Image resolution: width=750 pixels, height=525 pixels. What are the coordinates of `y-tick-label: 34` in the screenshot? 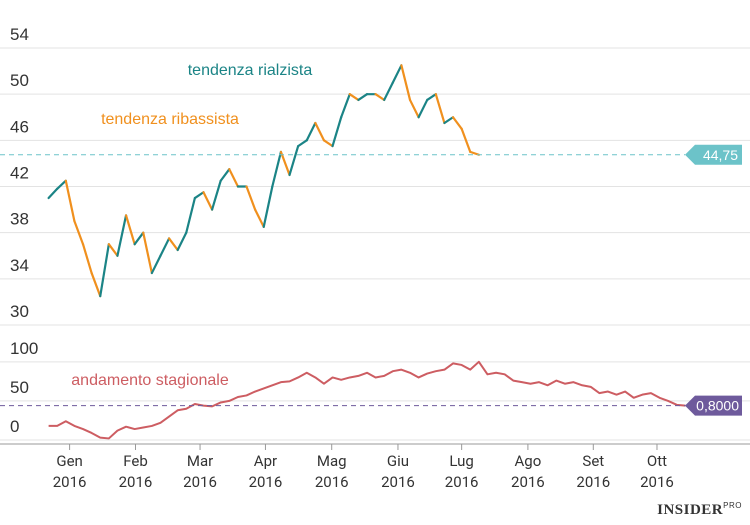 It's located at (19, 265).